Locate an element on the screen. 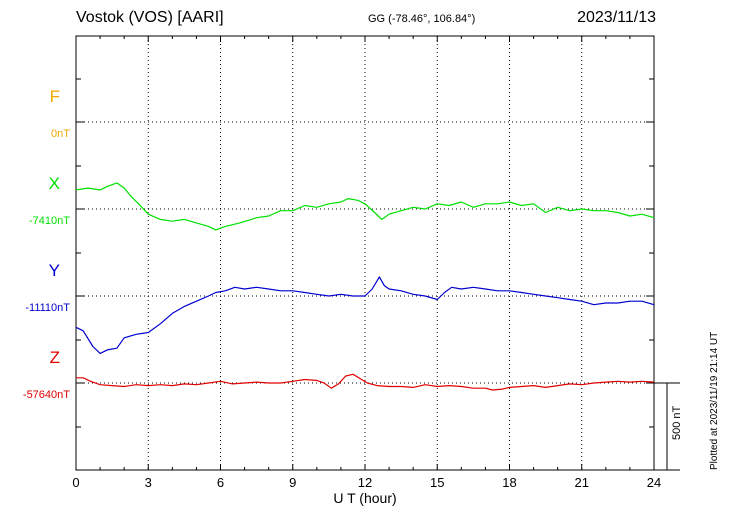 The height and width of the screenshot is (520, 730). x-tick-label: 15 is located at coordinates (437, 482).